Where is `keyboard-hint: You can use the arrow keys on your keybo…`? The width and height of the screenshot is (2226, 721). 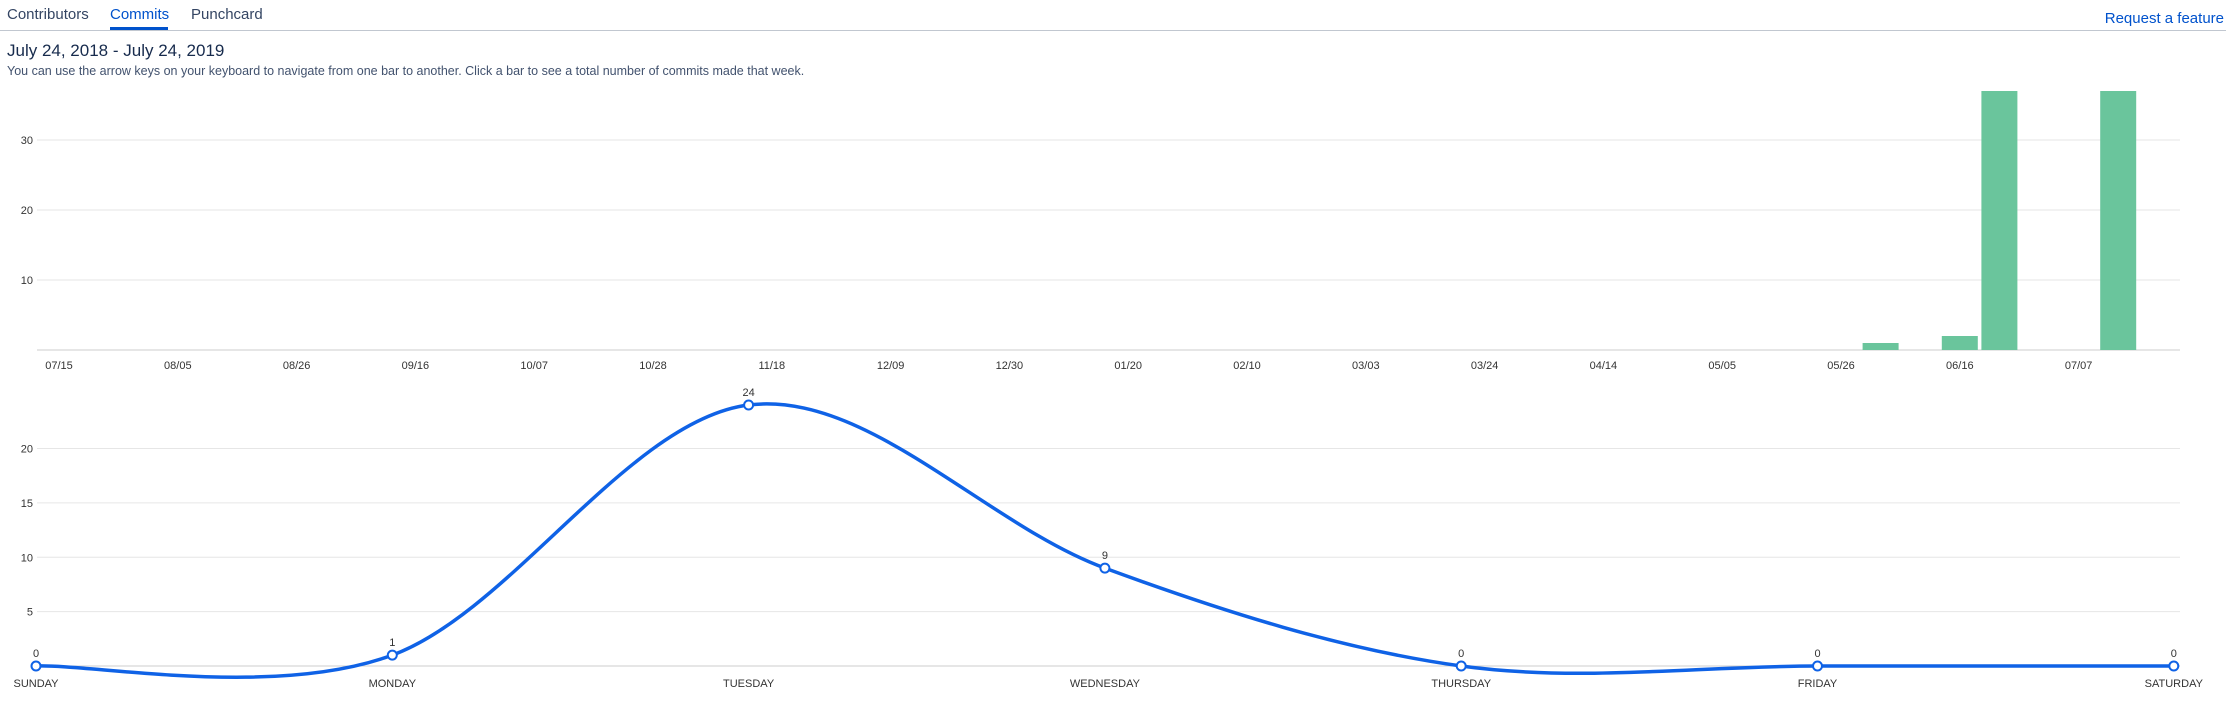 keyboard-hint: You can use the arrow keys on your keybo… is located at coordinates (406, 71).